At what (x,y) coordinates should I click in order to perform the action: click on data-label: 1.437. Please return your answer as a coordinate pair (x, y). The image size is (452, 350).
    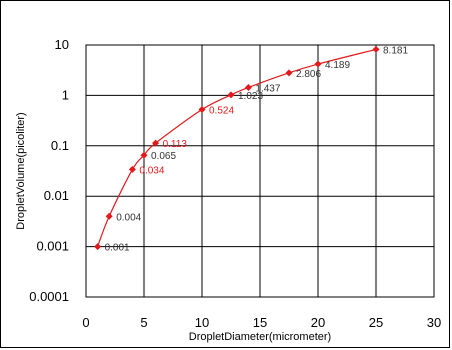
    Looking at the image, I should click on (267, 88).